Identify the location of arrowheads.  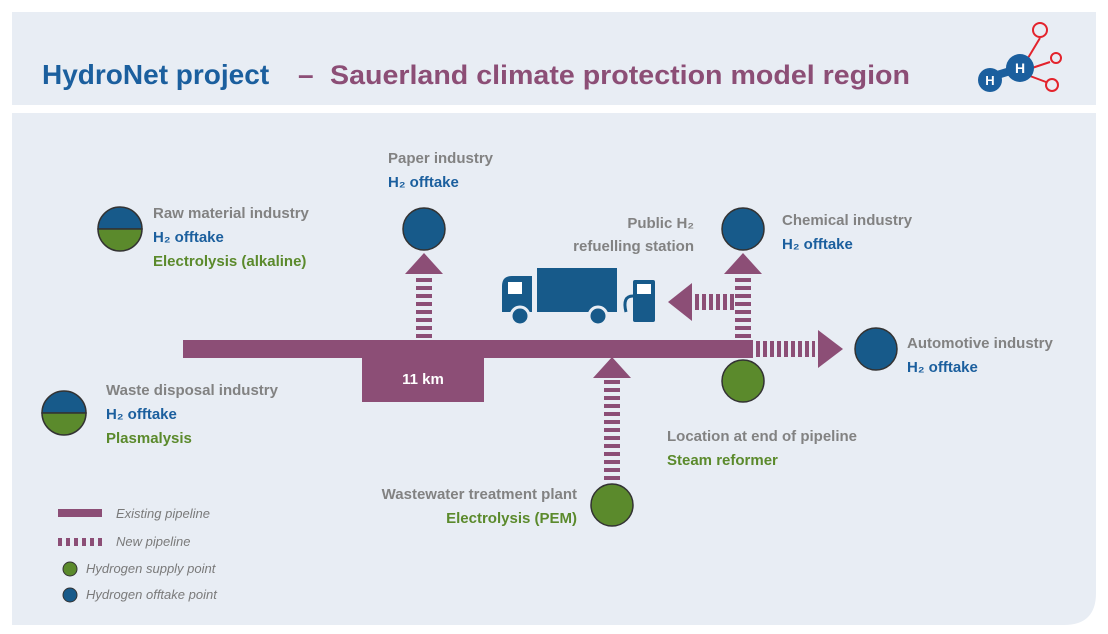
(624, 315).